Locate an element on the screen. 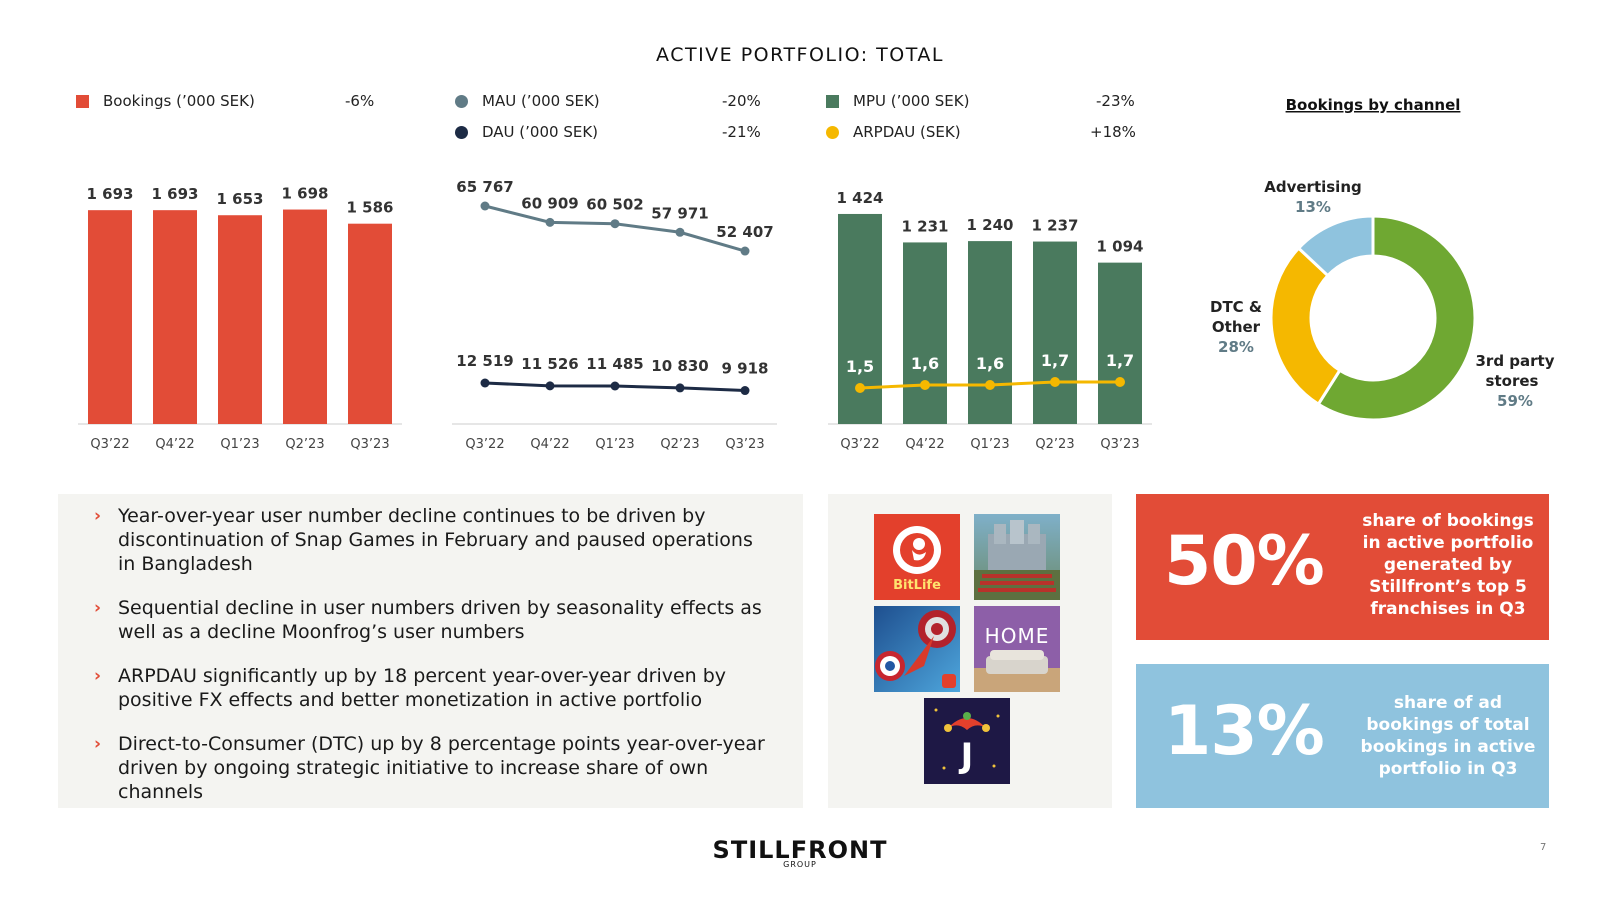  legend-change-mpu: -23% is located at coordinates (1115, 101).